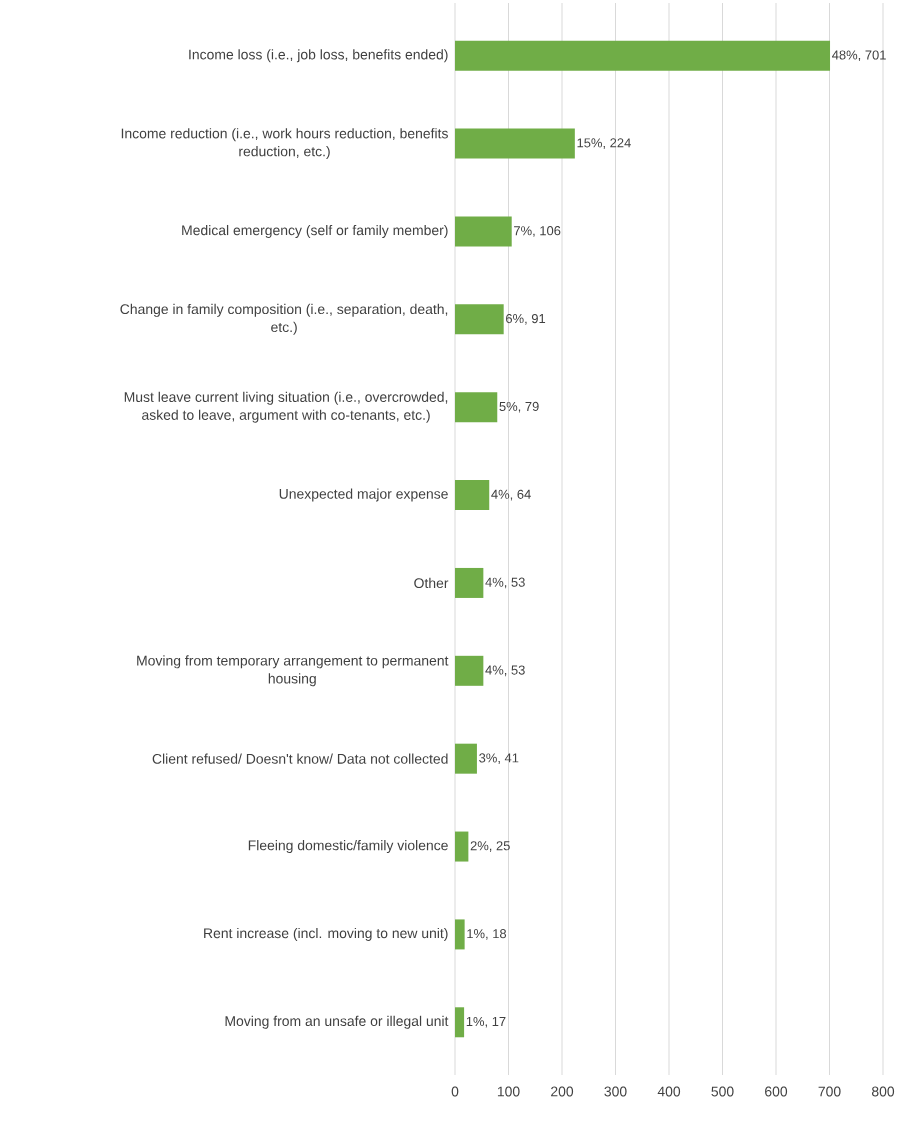 The width and height of the screenshot is (923, 1131). I want to click on data-label: 48%, 701, so click(859, 56).